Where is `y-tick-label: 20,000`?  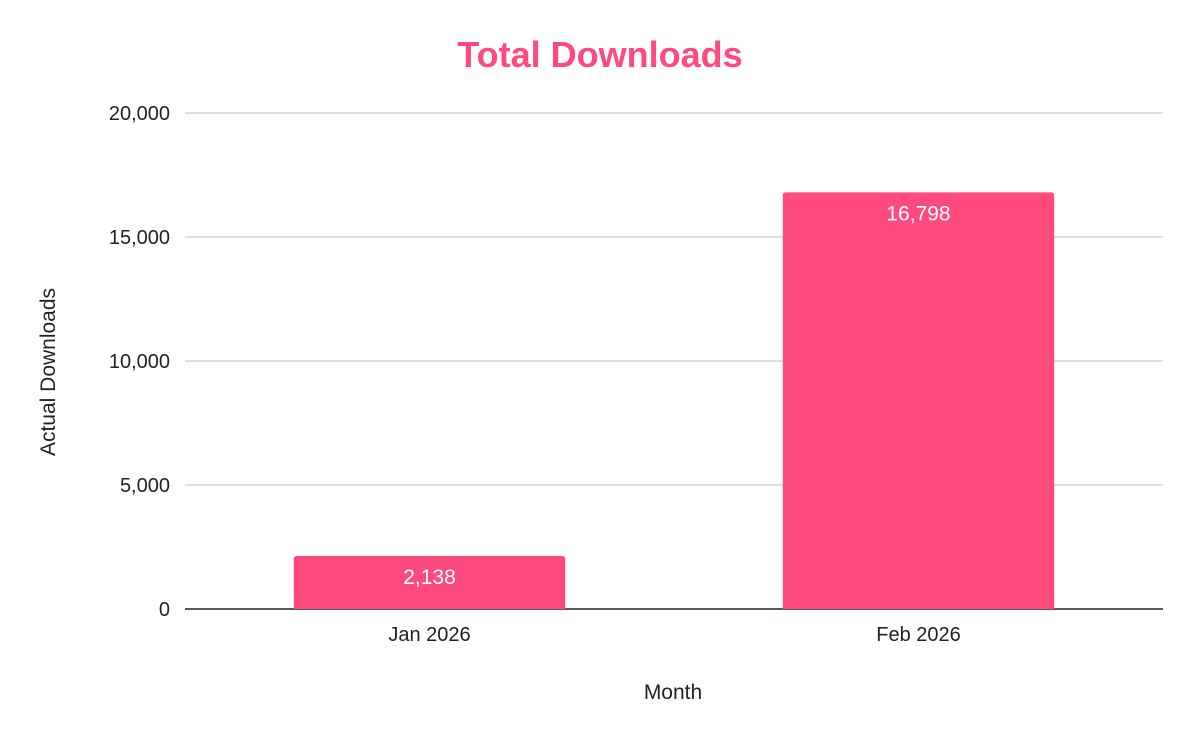 y-tick-label: 20,000 is located at coordinates (139, 114).